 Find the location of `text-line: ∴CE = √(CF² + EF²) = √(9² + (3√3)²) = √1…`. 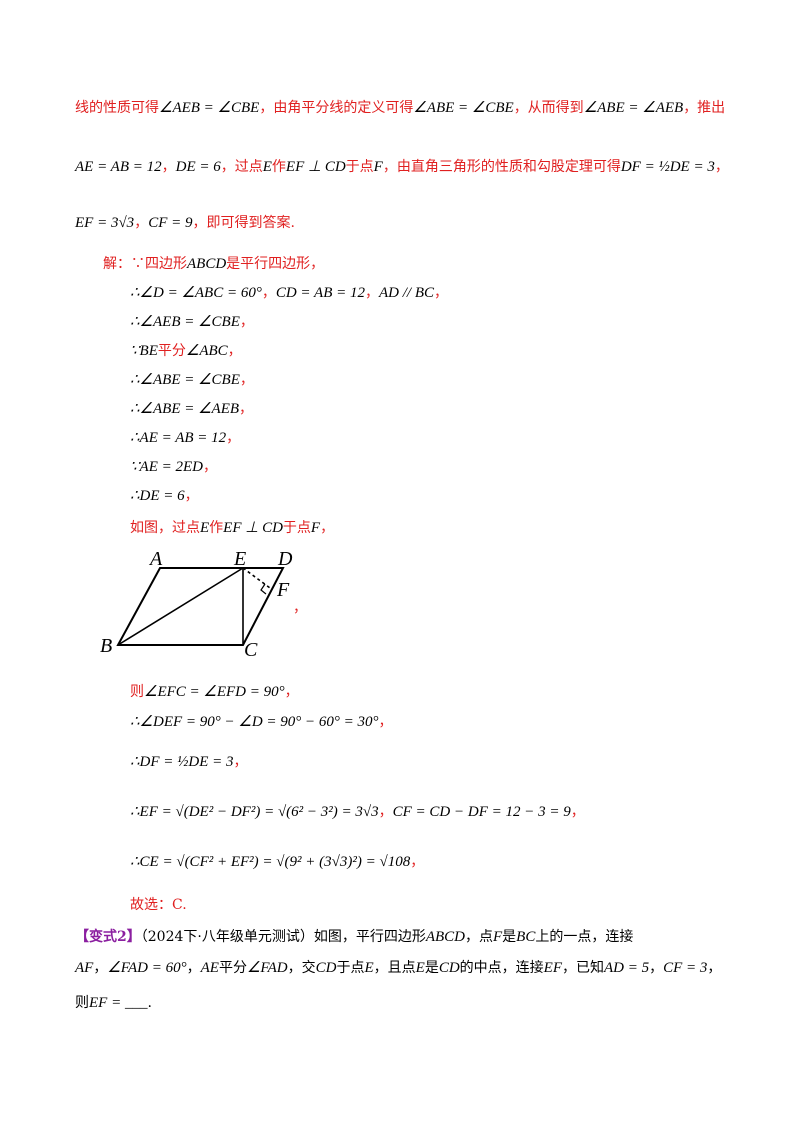

text-line: ∴CE = √(CF² + EF²) = √(9² + (3√3)²) = √1… is located at coordinates (277, 862).